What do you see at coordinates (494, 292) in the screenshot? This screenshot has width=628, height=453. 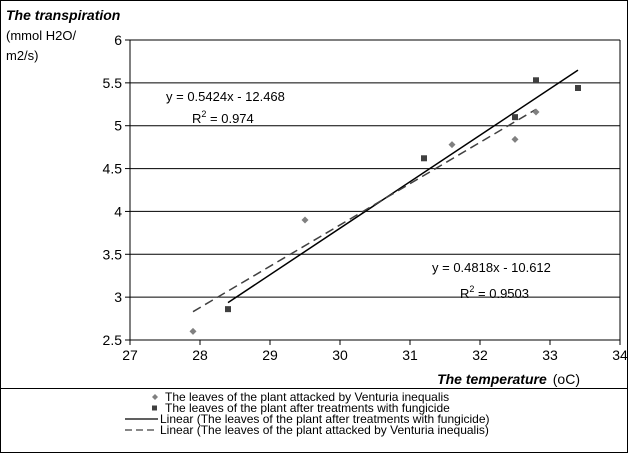 I see `r2-attacked: R2 = 0.9503` at bounding box center [494, 292].